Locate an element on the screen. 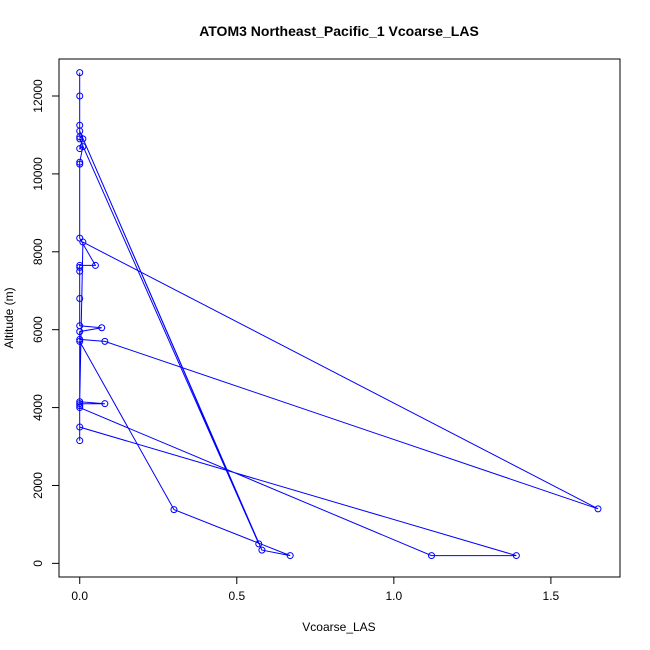  chart-title: ATOM3 Northeast_Pacific_1 Vcoarse_LAS is located at coordinates (339, 31).